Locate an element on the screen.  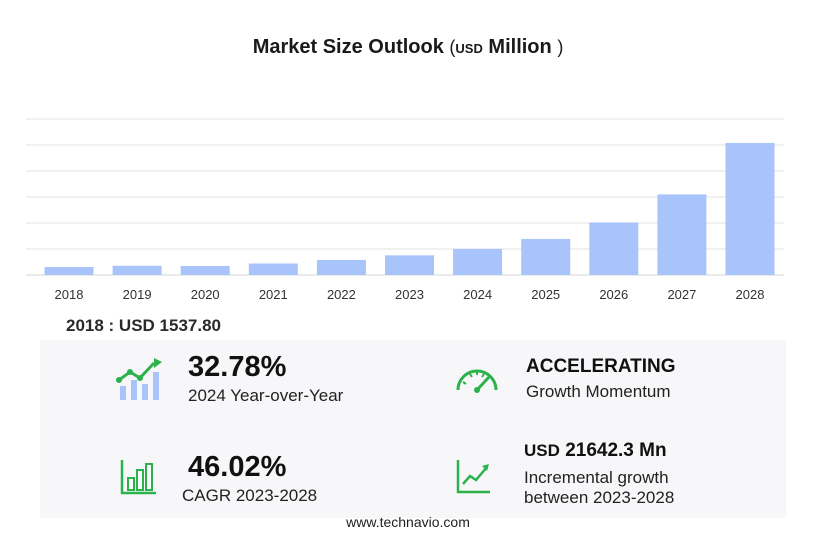
x-tick-2021: 2021 is located at coordinates (273, 294).